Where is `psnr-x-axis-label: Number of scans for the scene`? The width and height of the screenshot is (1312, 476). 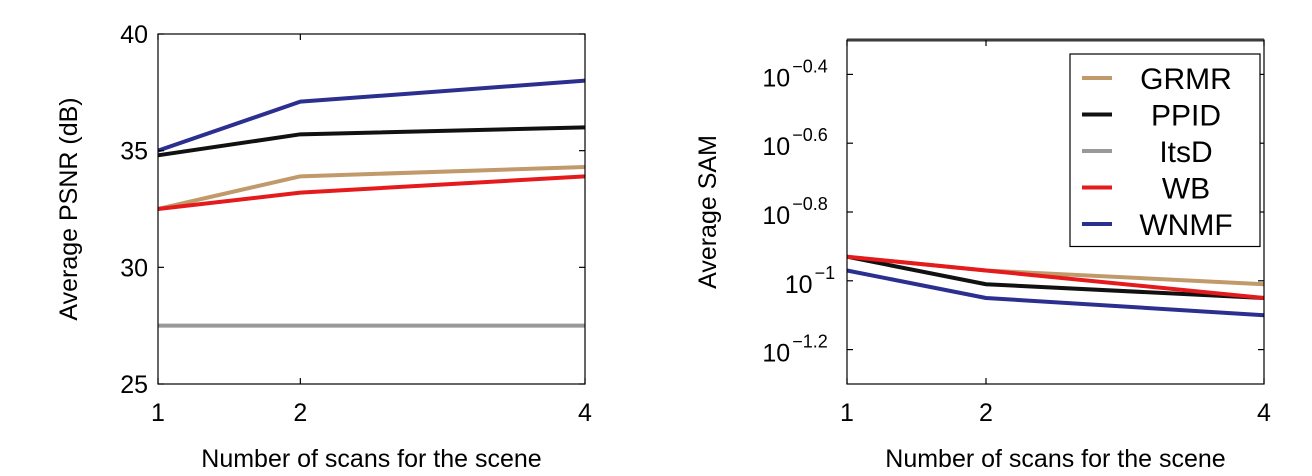
psnr-x-axis-label: Number of scans for the scene is located at coordinates (371, 459).